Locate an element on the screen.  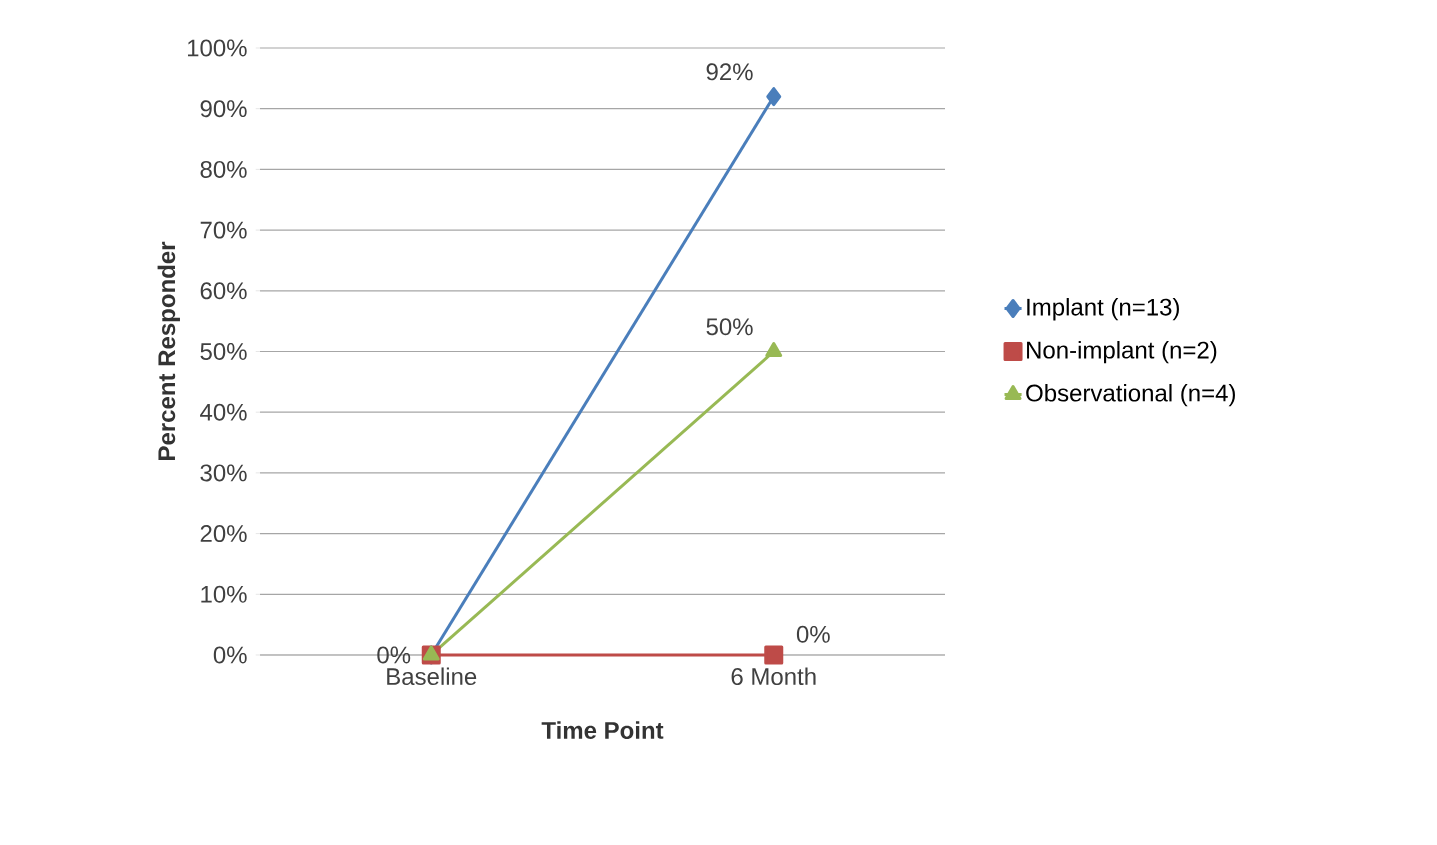
x-tick-label: 6 Month is located at coordinates (773, 676).